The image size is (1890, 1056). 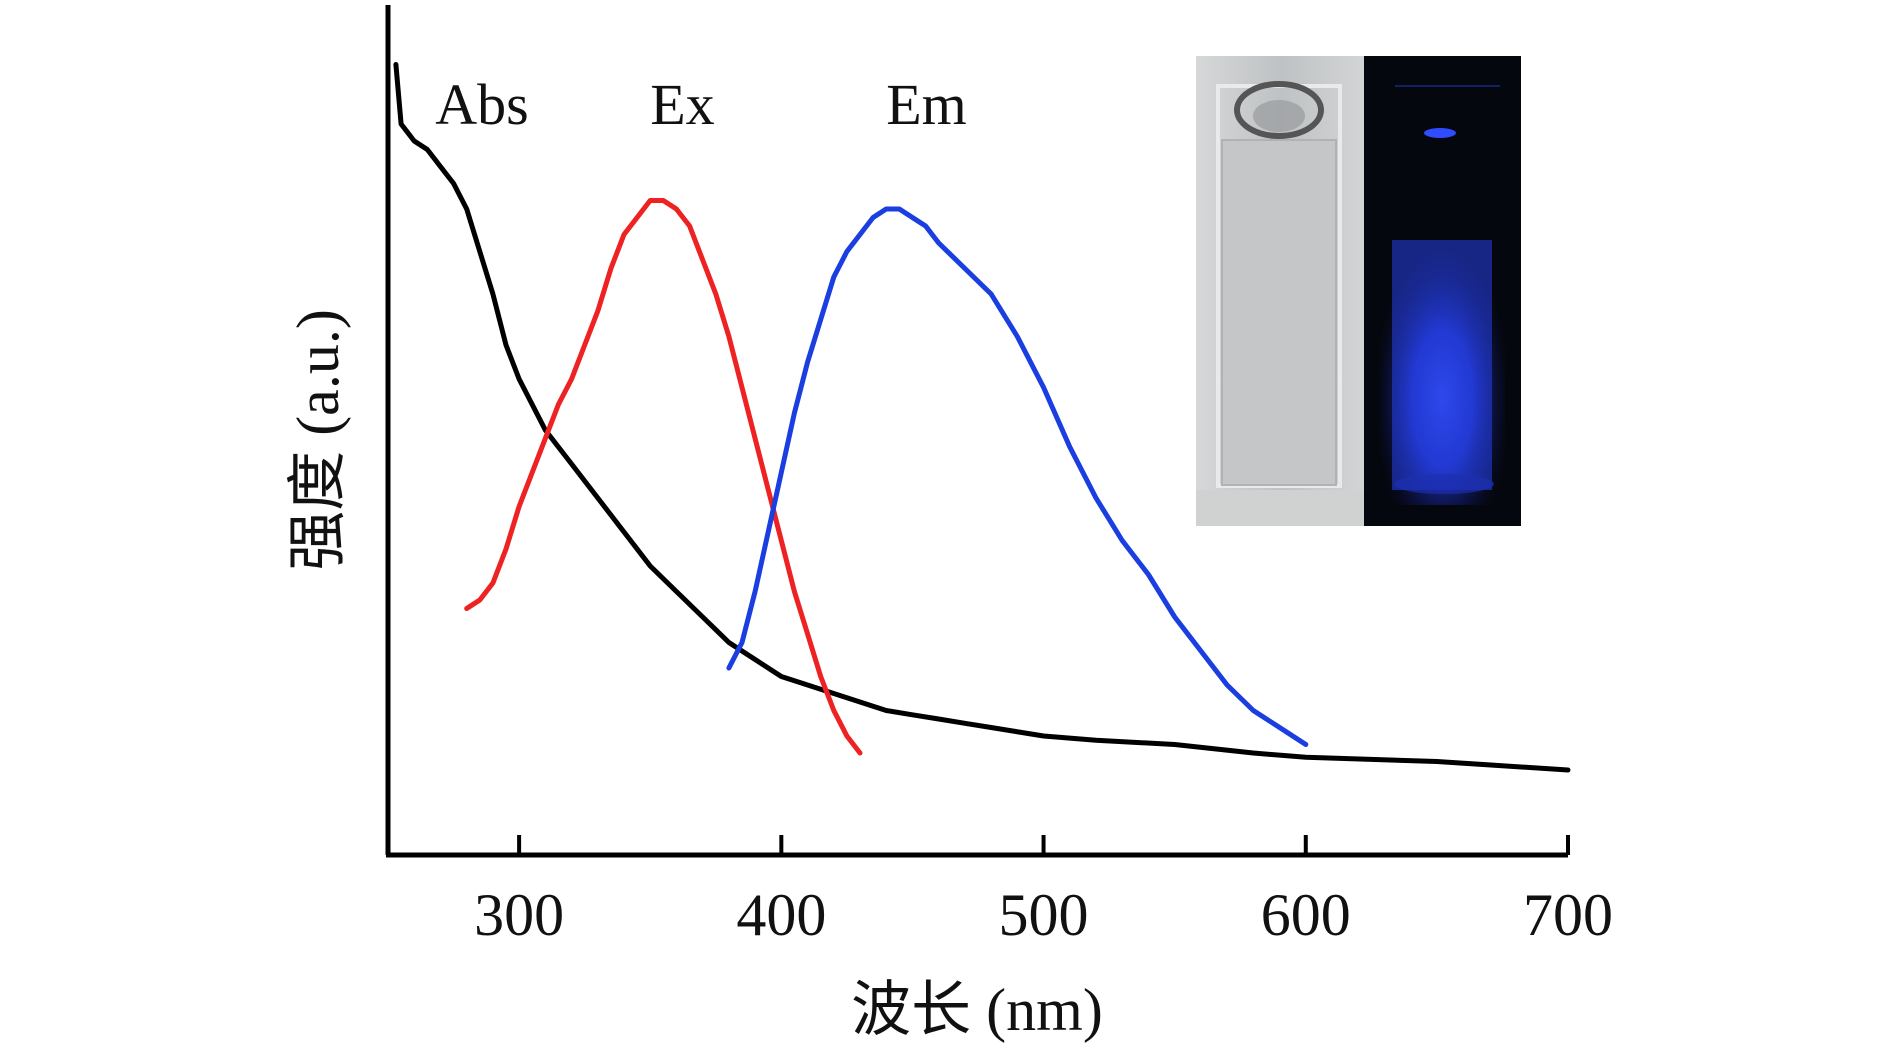 I want to click on x-tick-label: 600, so click(x=1306, y=915).